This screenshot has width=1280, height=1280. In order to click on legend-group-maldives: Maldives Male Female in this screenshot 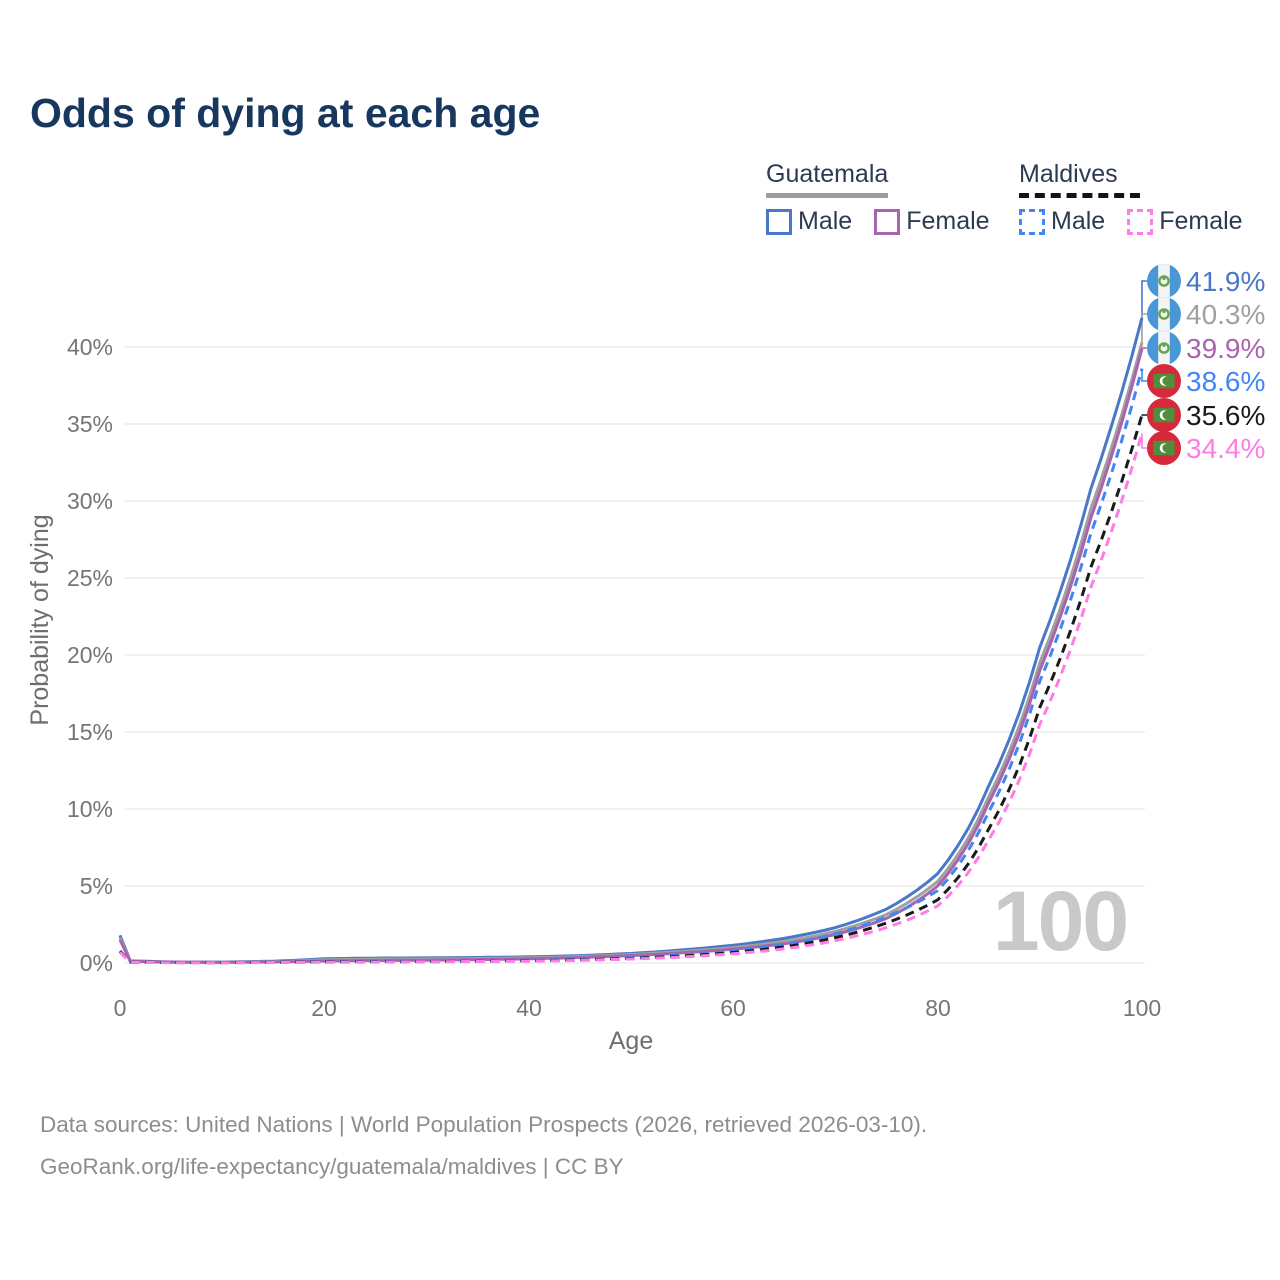, I will do `click(1131, 198)`.